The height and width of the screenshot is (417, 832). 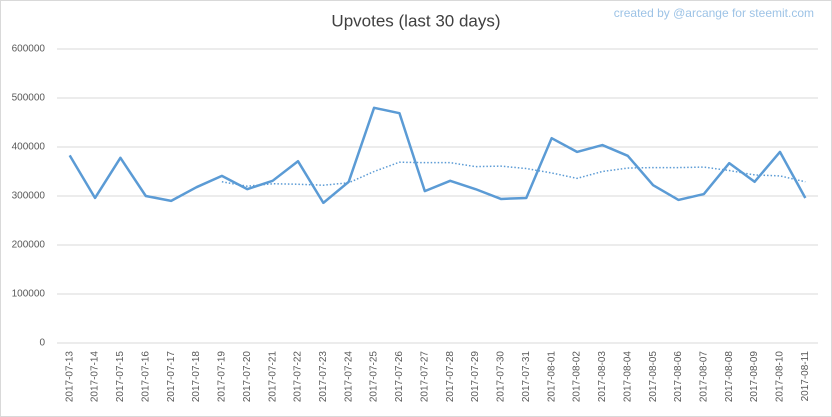 I want to click on x-tick-label: 2017-07-16, so click(x=145, y=377).